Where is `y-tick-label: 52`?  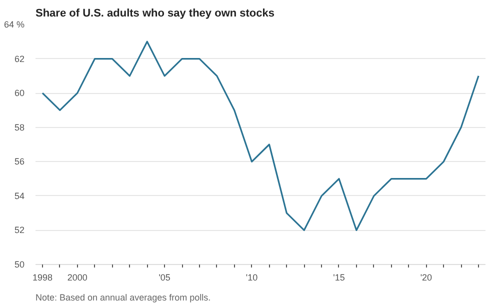
y-tick-label: 52 is located at coordinates (19, 230).